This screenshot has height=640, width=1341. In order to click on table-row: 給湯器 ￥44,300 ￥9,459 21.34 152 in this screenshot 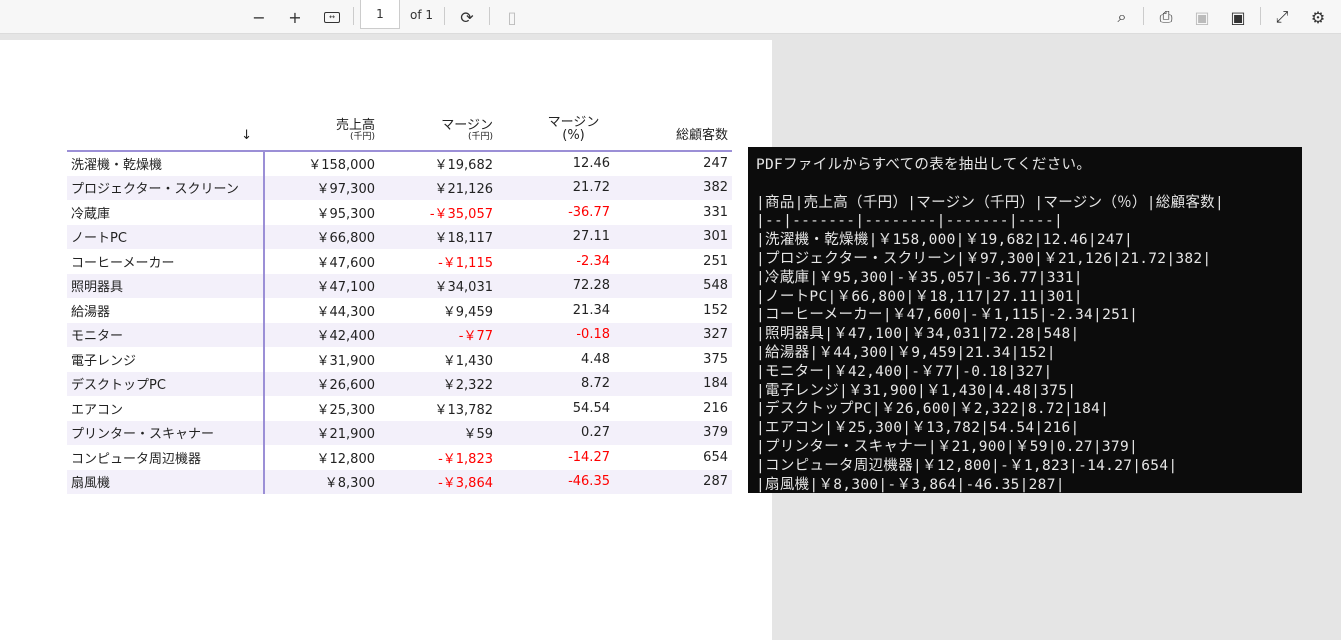, I will do `click(399, 310)`.